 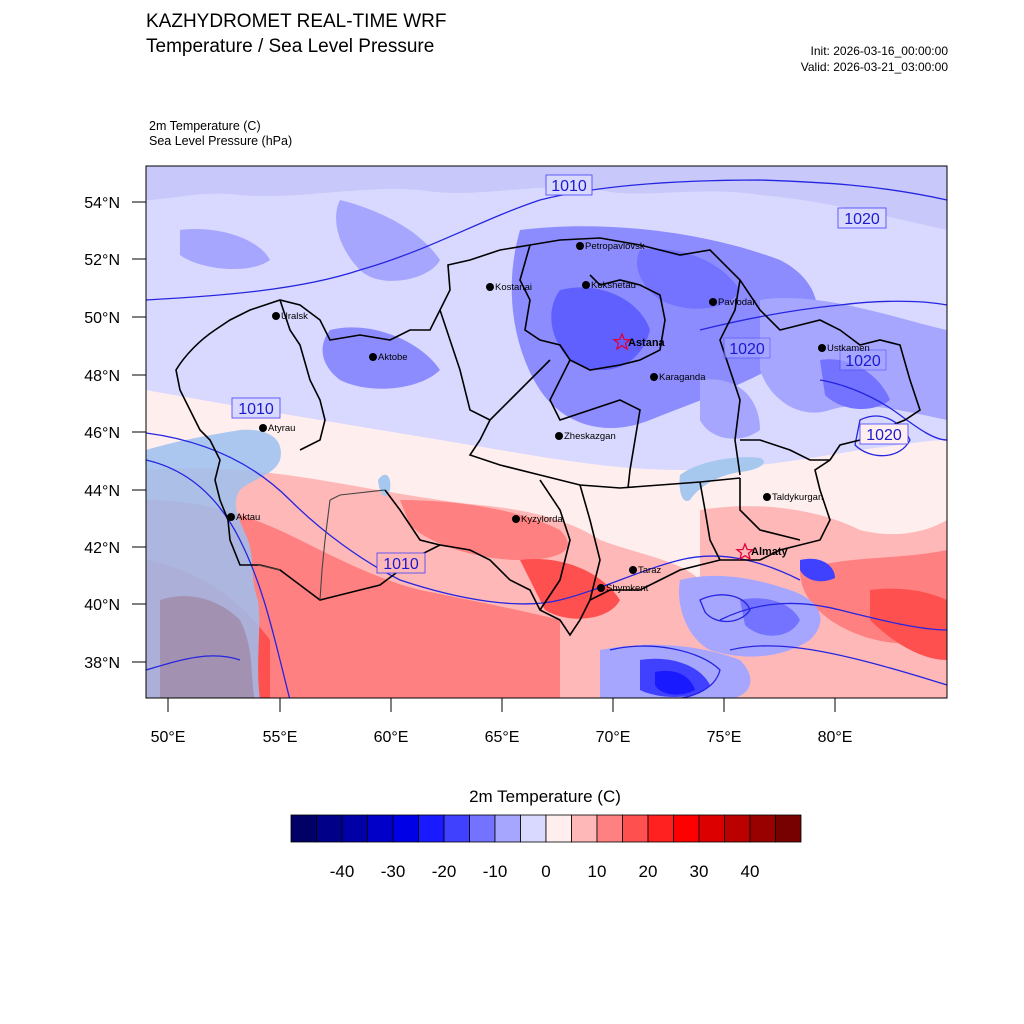 I want to click on init-time: Init: 2026-03-16_00:00:00, so click(x=879, y=51).